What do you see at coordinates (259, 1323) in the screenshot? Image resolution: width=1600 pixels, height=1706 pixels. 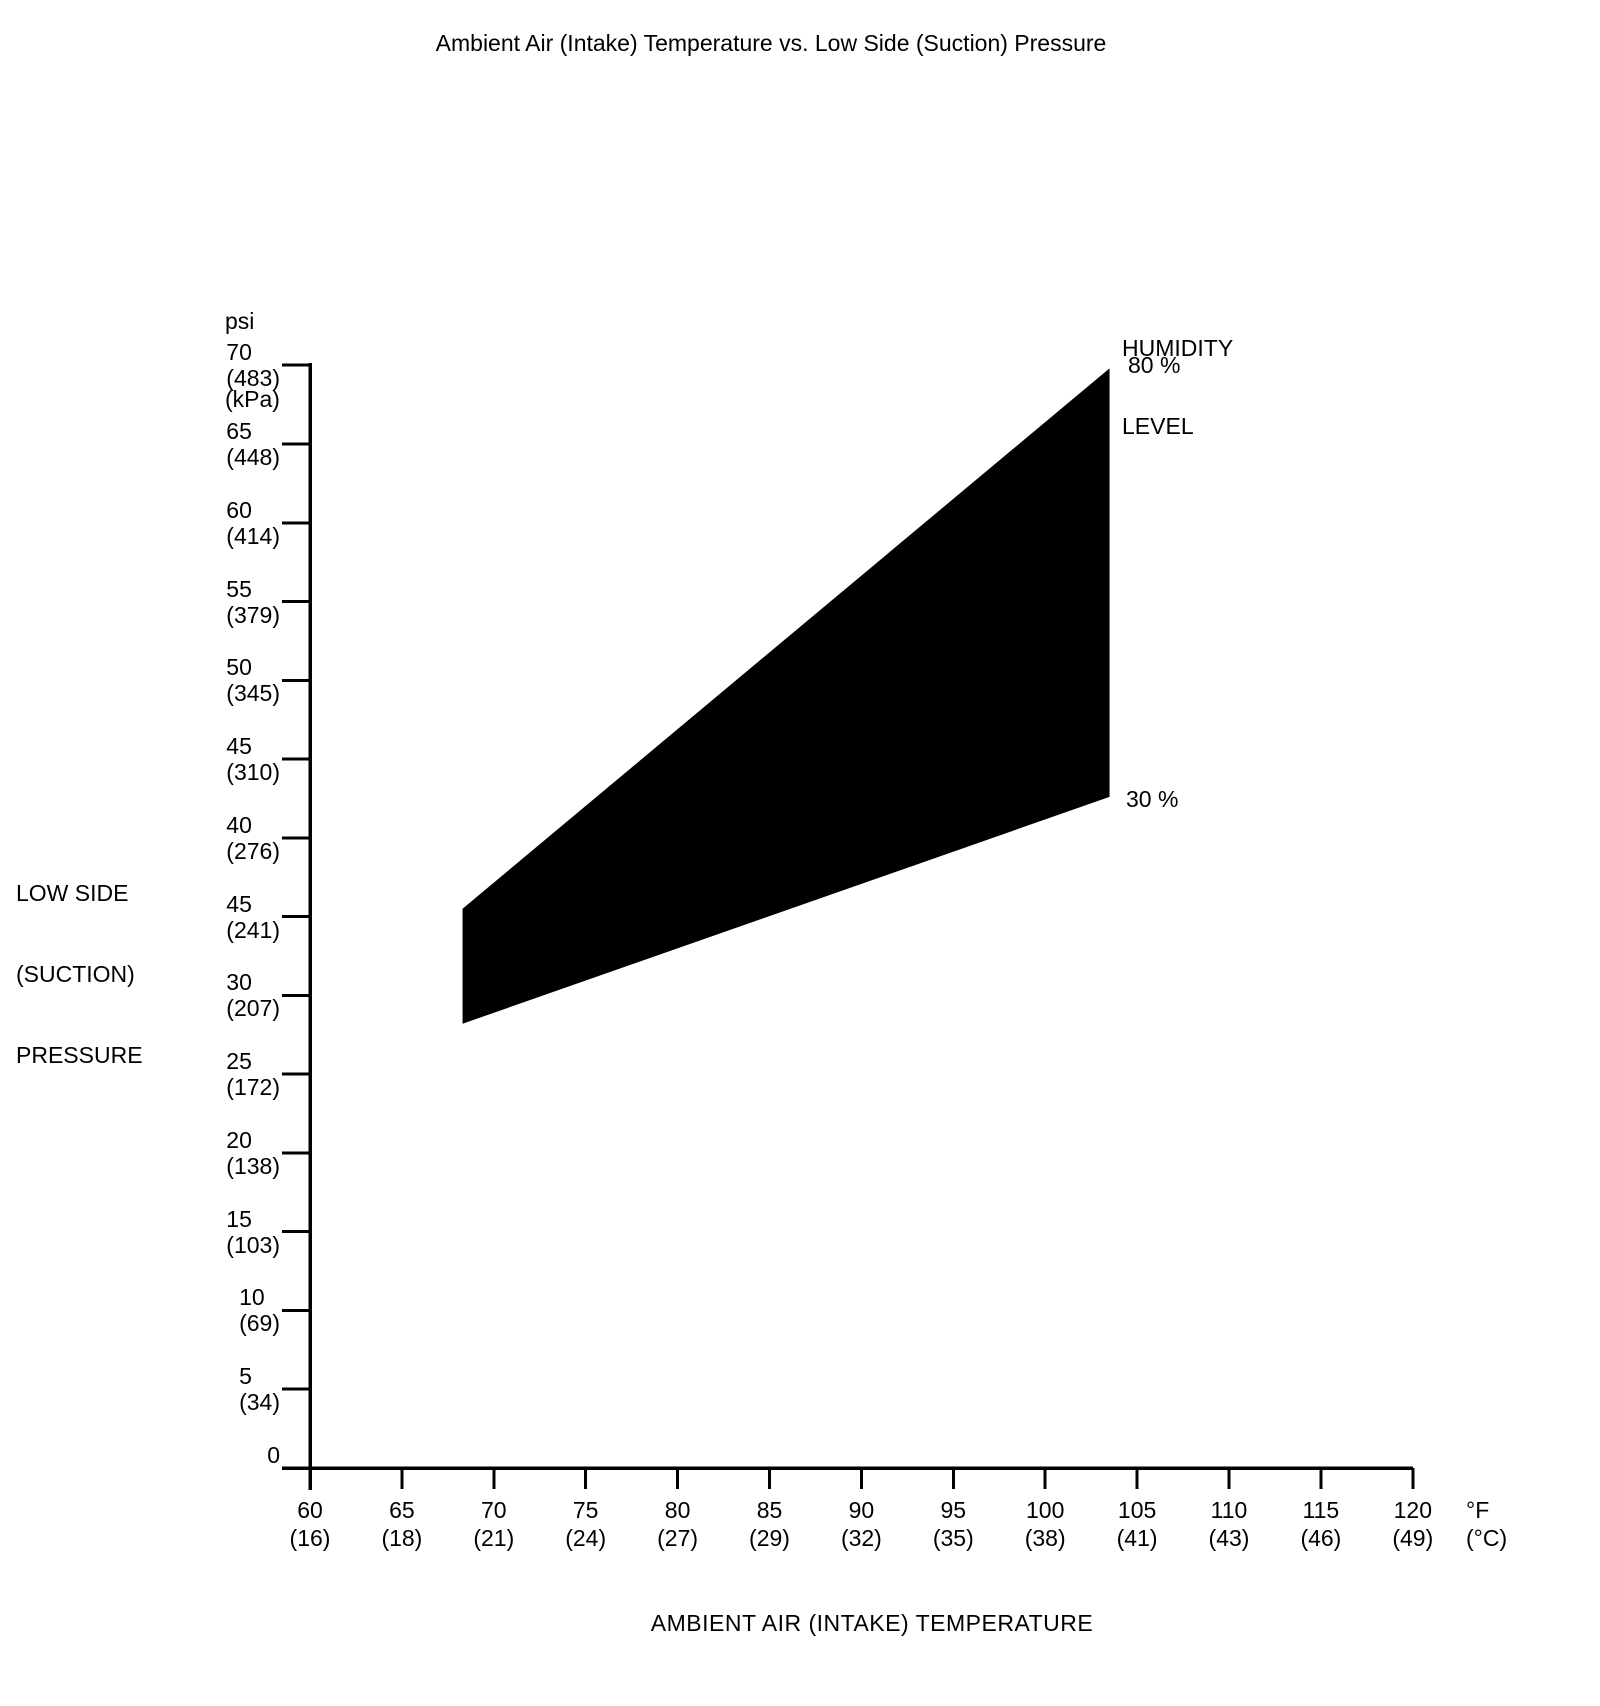 I see `y-tick-kpa: (69)` at bounding box center [259, 1323].